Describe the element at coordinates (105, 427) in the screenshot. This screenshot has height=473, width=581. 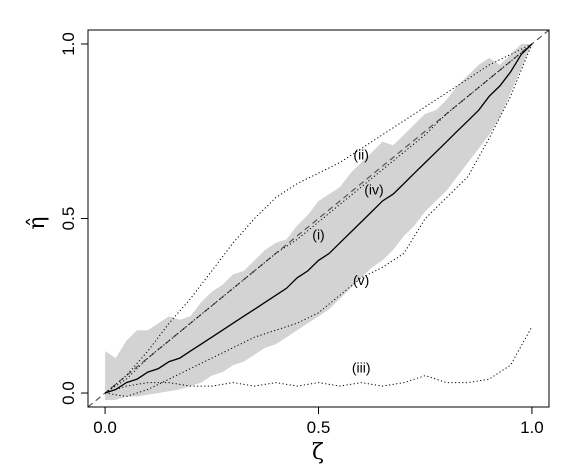
I see `x-tick-label: 0.0` at that location.